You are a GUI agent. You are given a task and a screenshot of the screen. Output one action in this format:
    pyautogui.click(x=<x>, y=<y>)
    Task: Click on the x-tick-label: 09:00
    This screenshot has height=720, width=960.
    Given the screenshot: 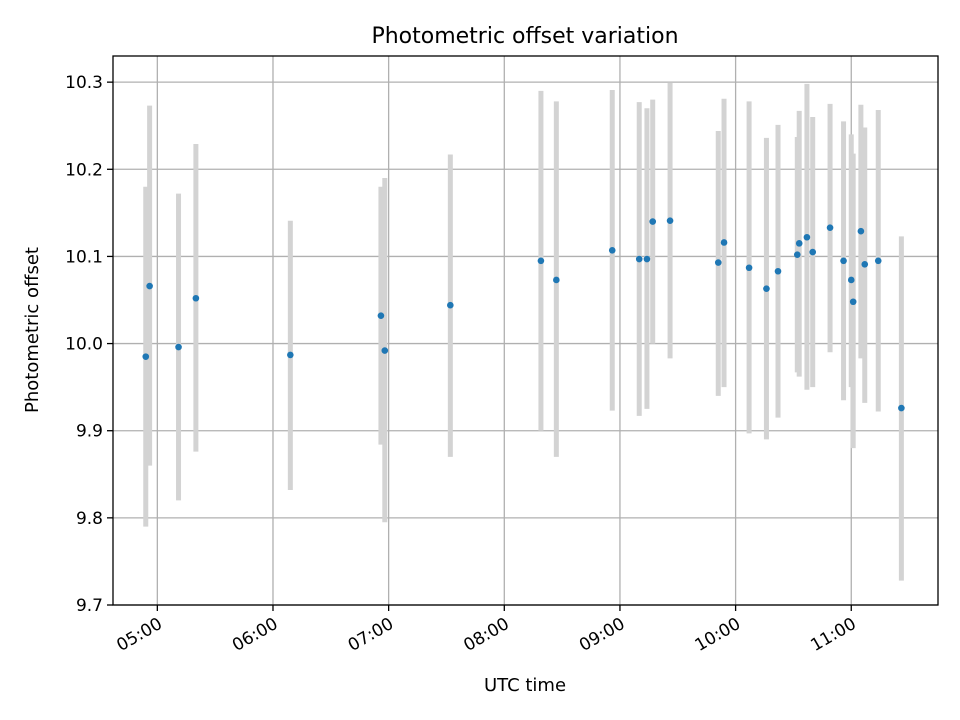 What is the action you would take?
    pyautogui.click(x=602, y=635)
    